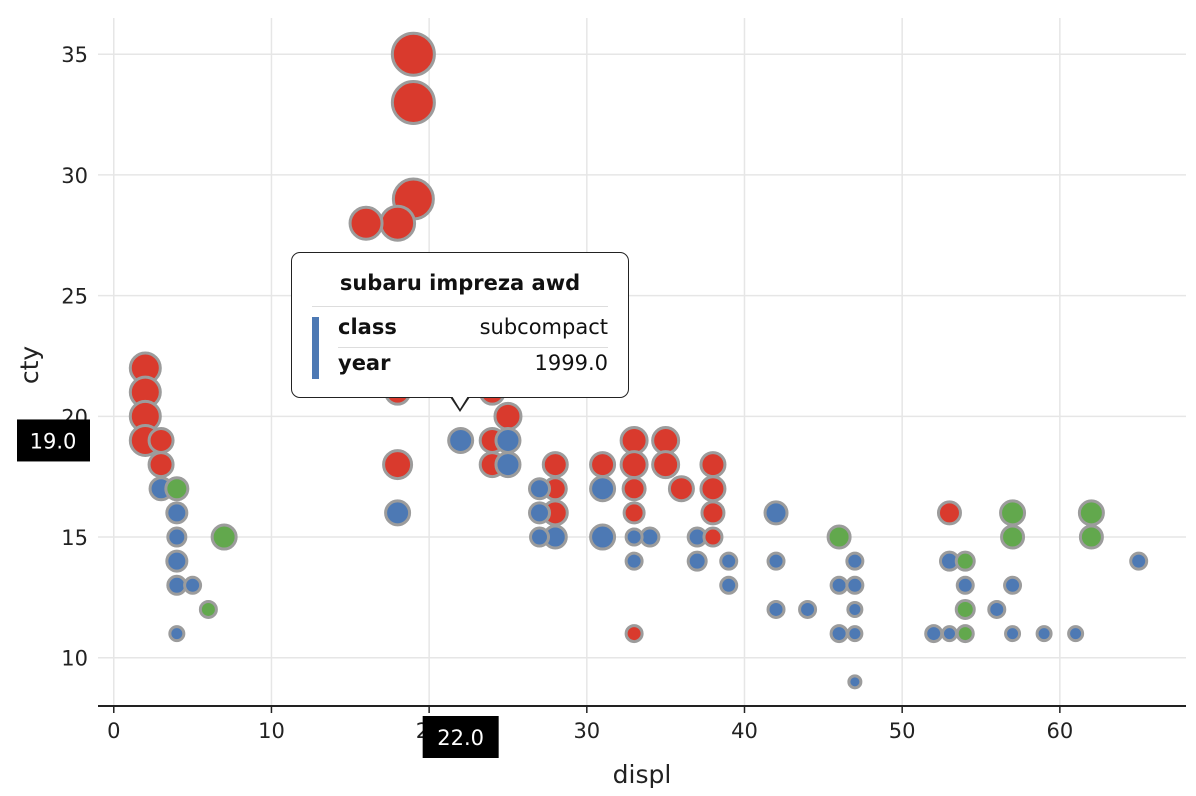 The width and height of the screenshot is (1196, 796). I want to click on x-tick-label: 10, so click(271, 731).